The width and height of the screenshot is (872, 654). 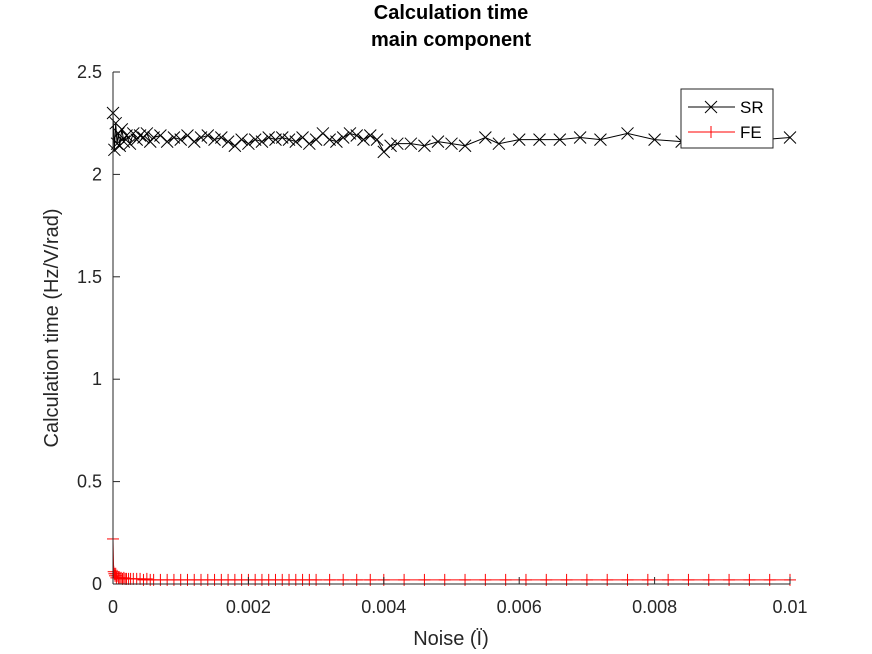 I want to click on x-axis-label: Noise (Ï), so click(x=451, y=639).